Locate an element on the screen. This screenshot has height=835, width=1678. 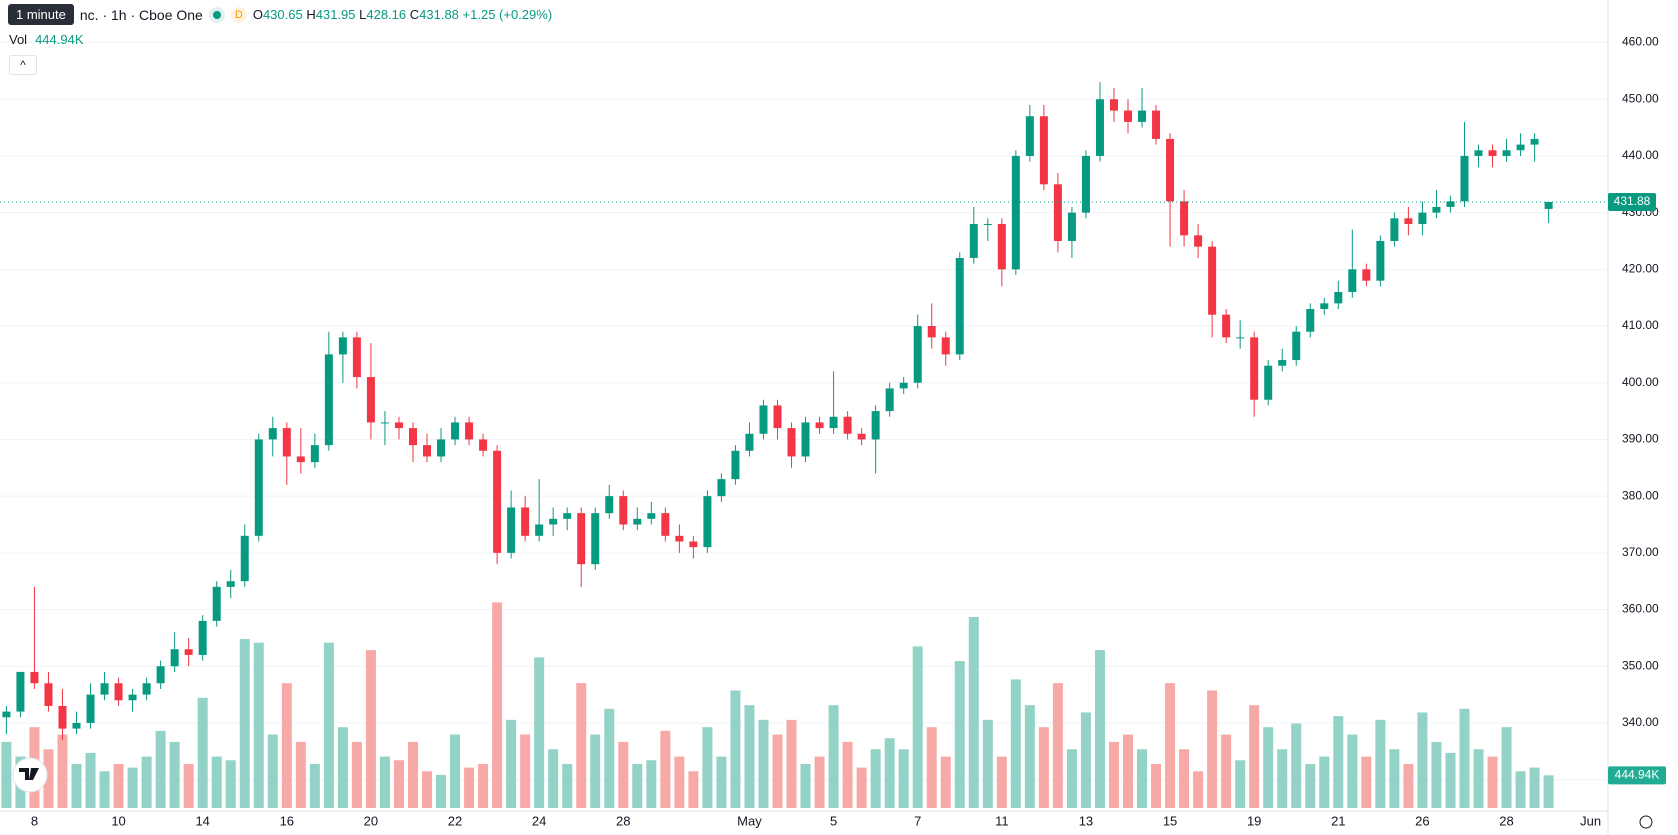
last-price-box is located at coordinates (1632, 201).